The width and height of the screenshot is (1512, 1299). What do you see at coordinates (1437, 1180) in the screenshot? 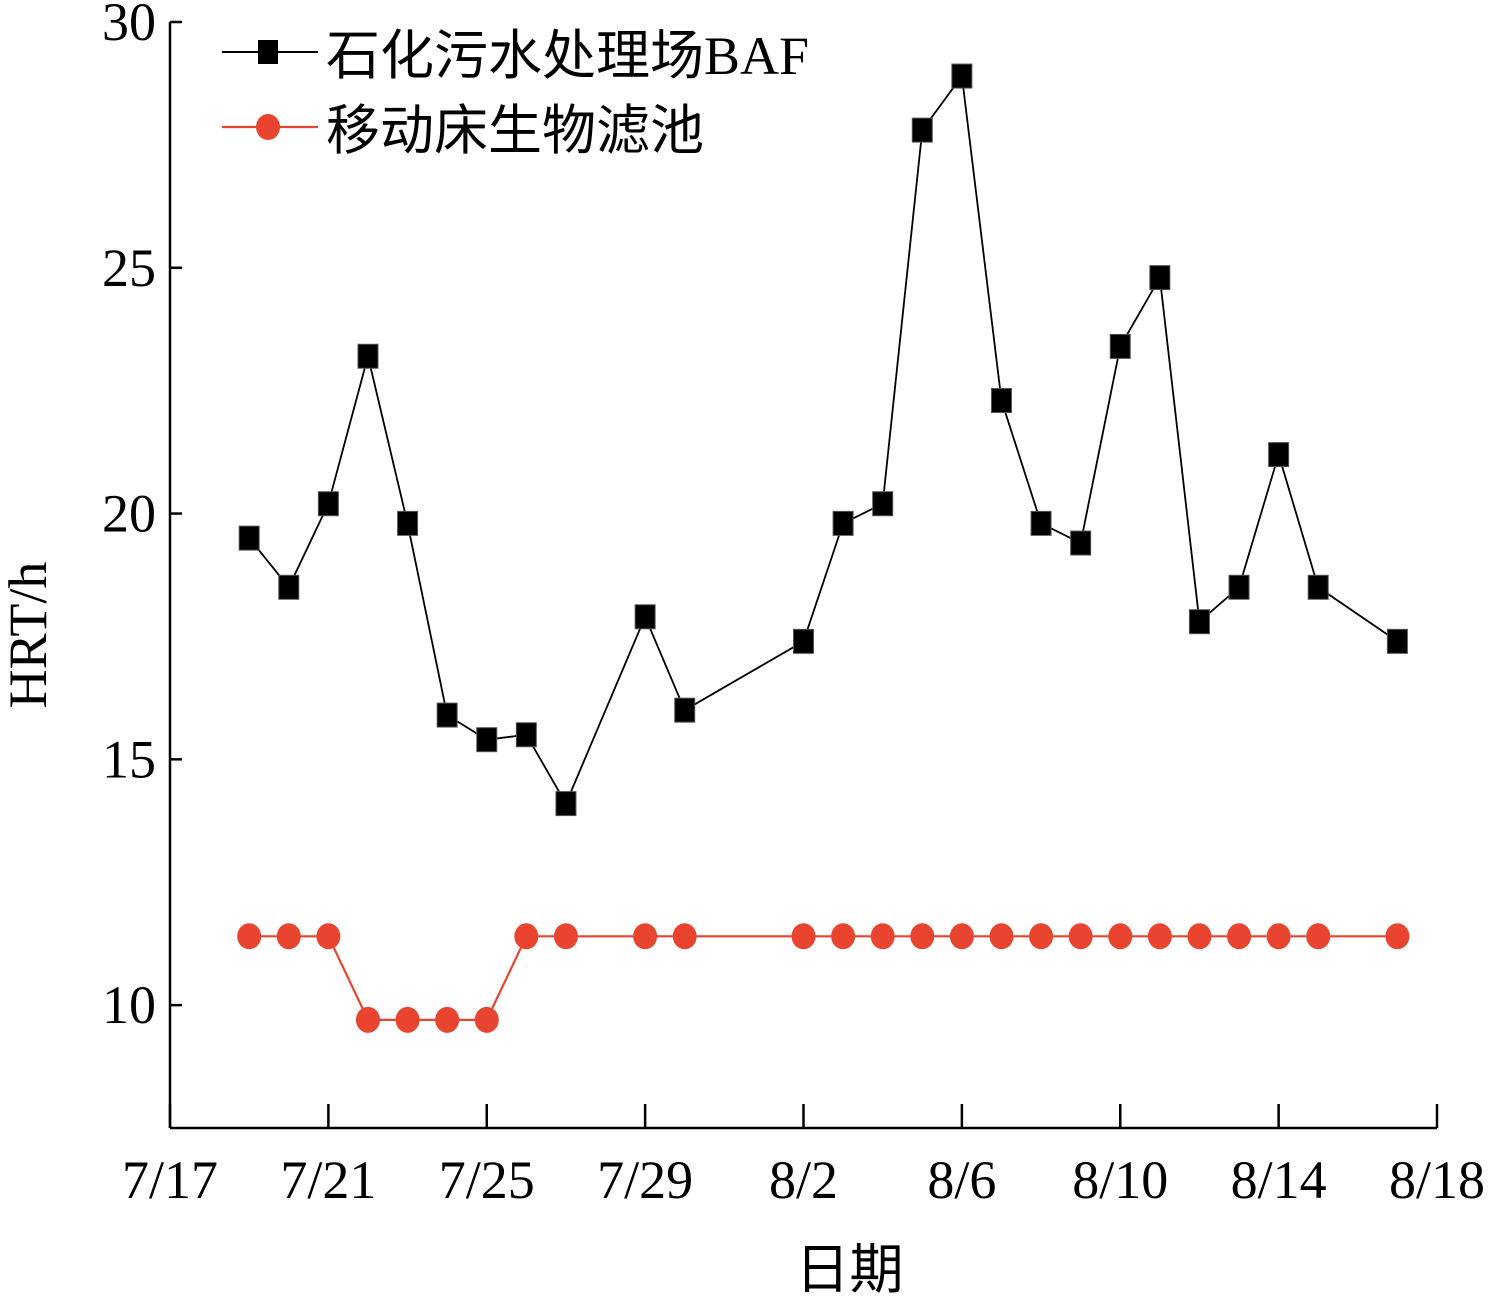
I see `x-tick-label: 8/18` at bounding box center [1437, 1180].